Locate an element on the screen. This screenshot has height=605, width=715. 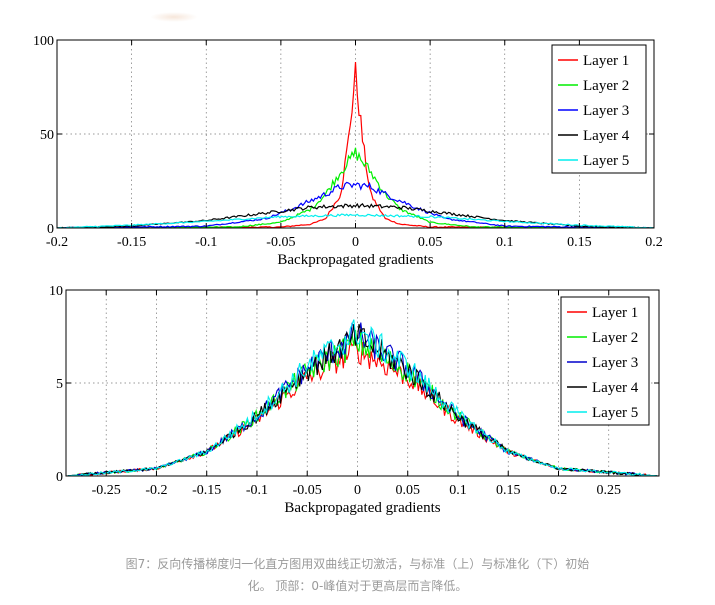
caption-line-2: 化。 顶部：0-峰值对于更高层而言降低。 is located at coordinates (357, 586).